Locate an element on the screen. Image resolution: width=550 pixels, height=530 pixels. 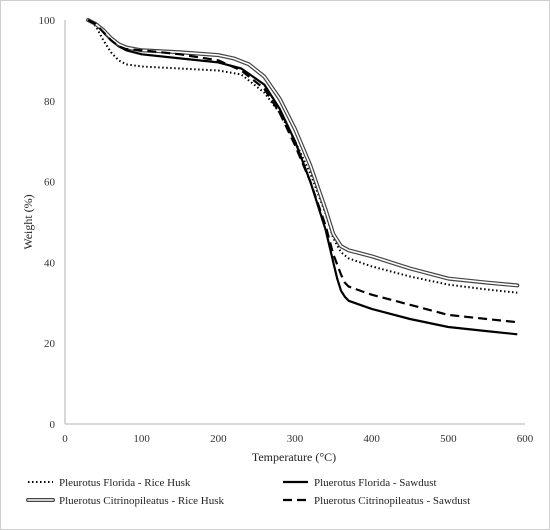
y-tick-label: 100 is located at coordinates (47, 21).